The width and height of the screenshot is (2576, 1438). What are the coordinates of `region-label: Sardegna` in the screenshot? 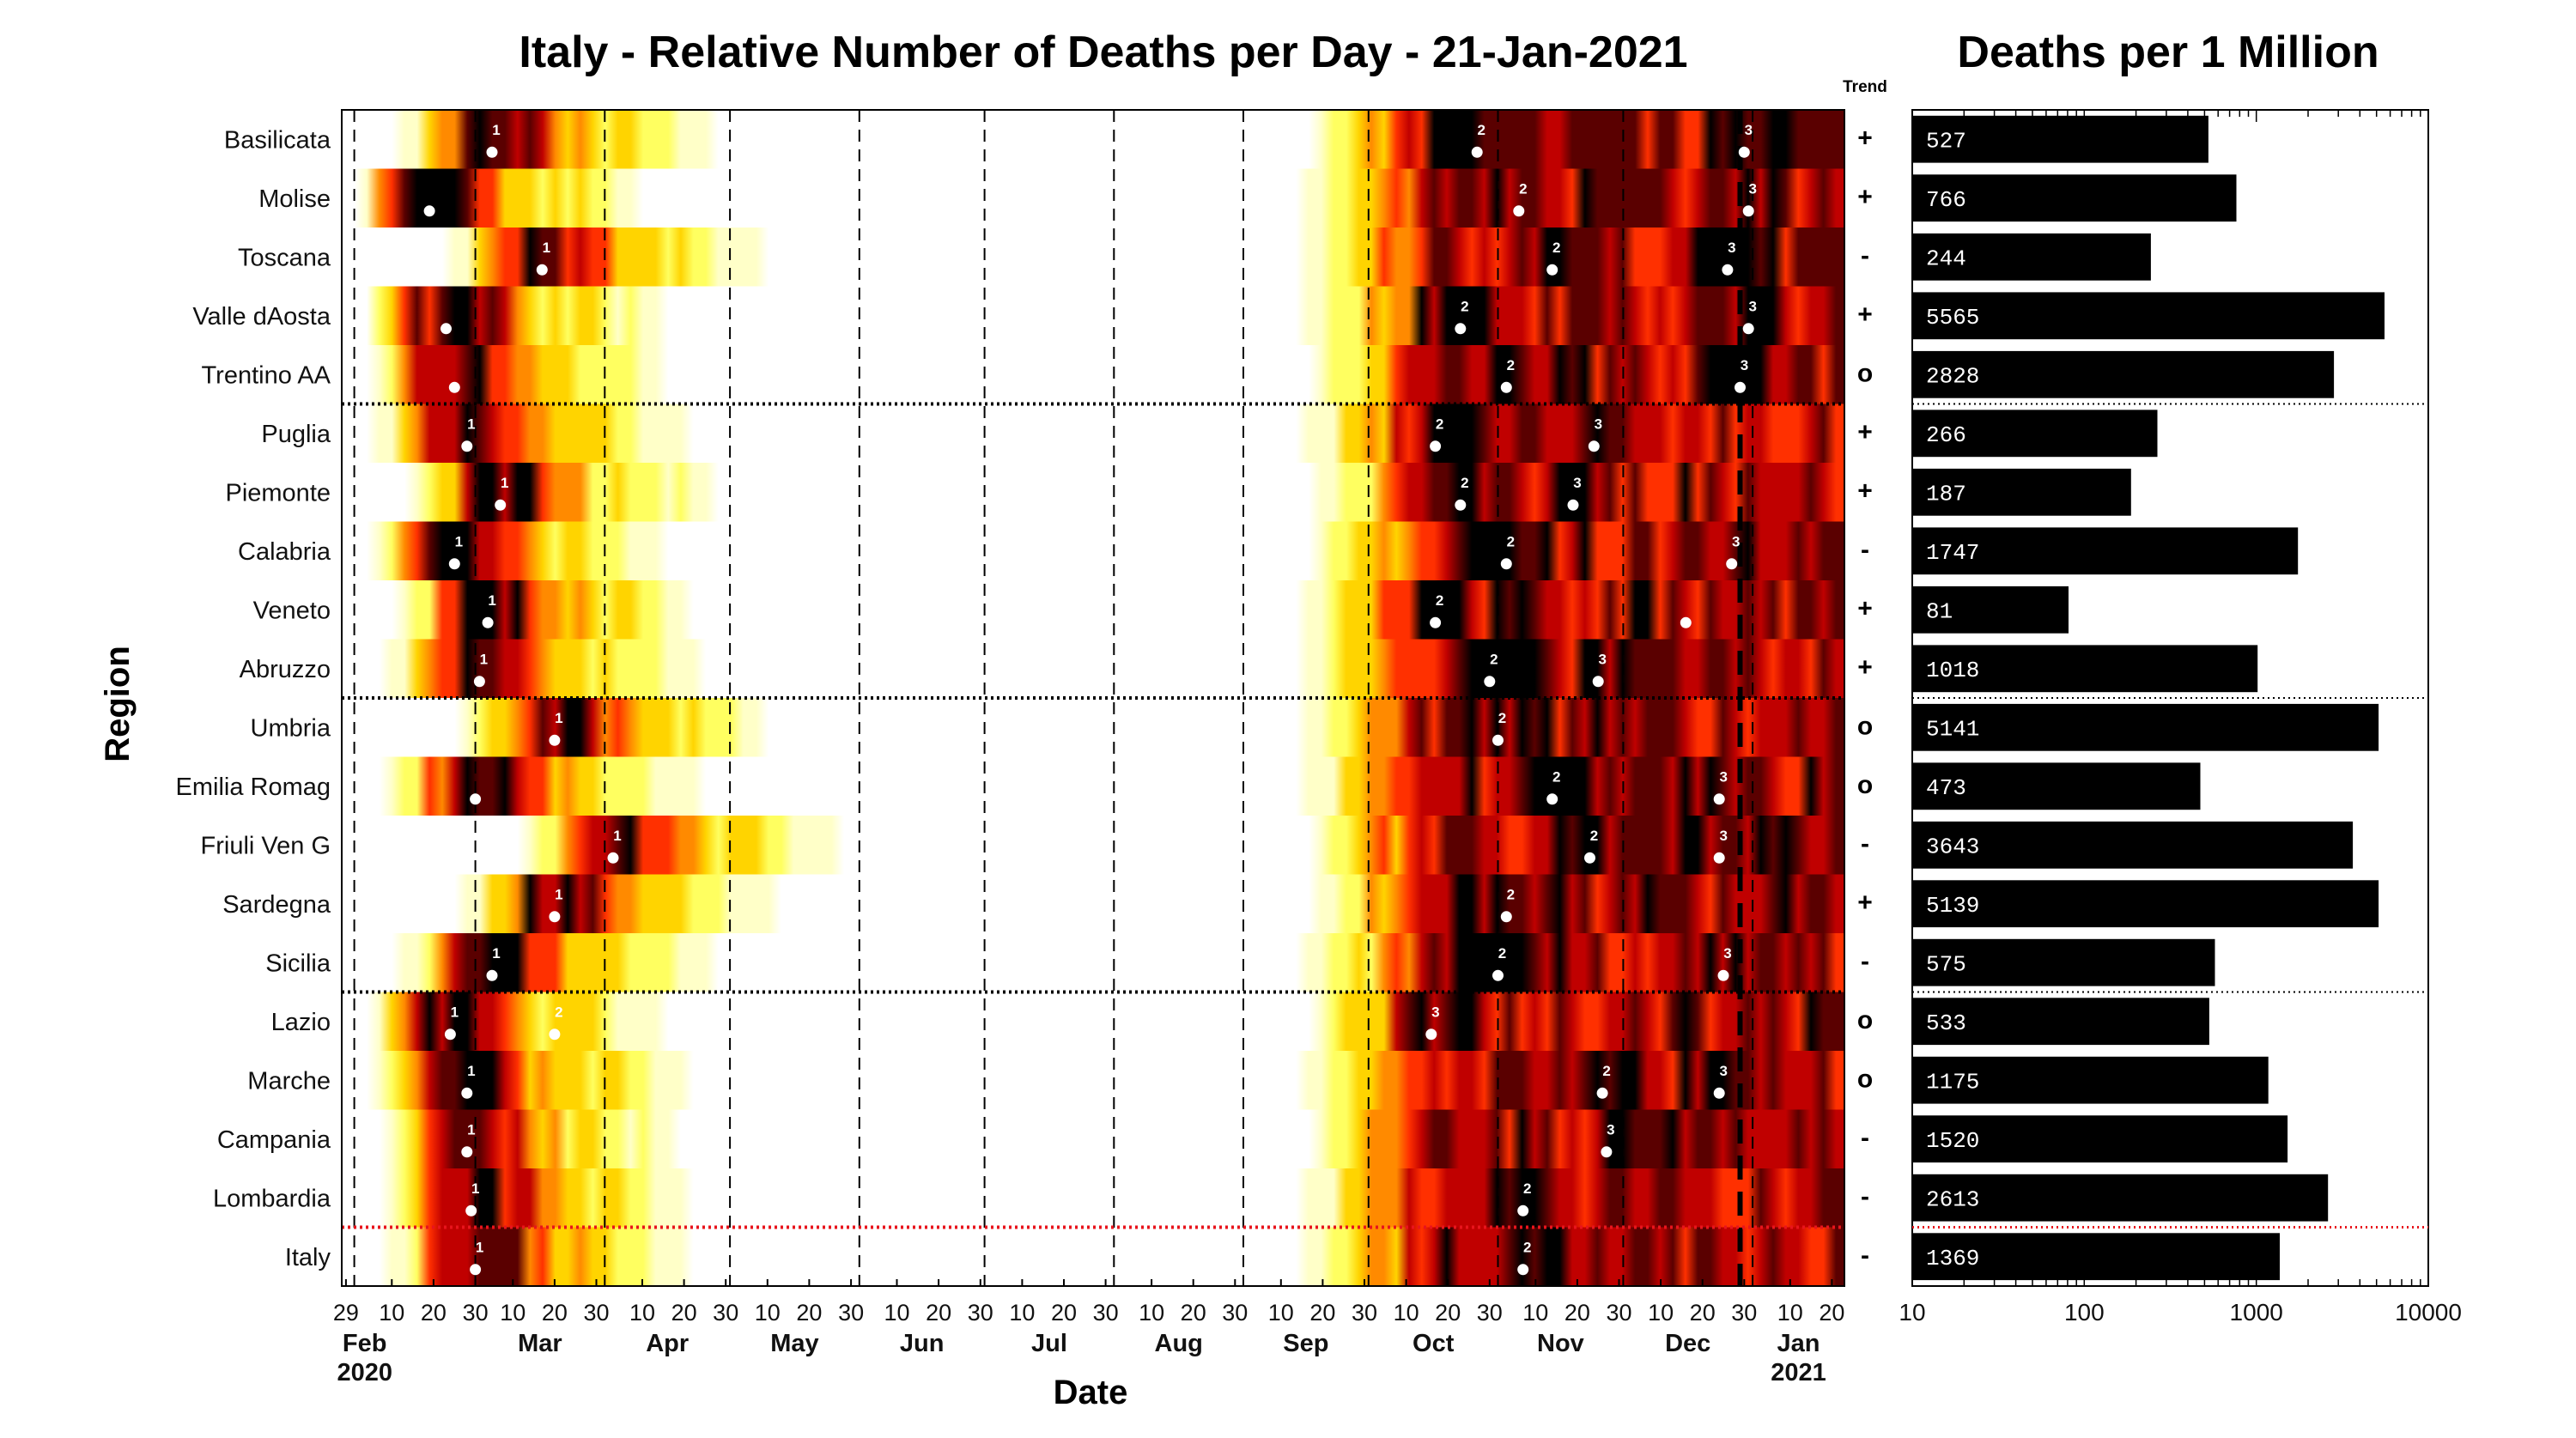 It's located at (276, 905).